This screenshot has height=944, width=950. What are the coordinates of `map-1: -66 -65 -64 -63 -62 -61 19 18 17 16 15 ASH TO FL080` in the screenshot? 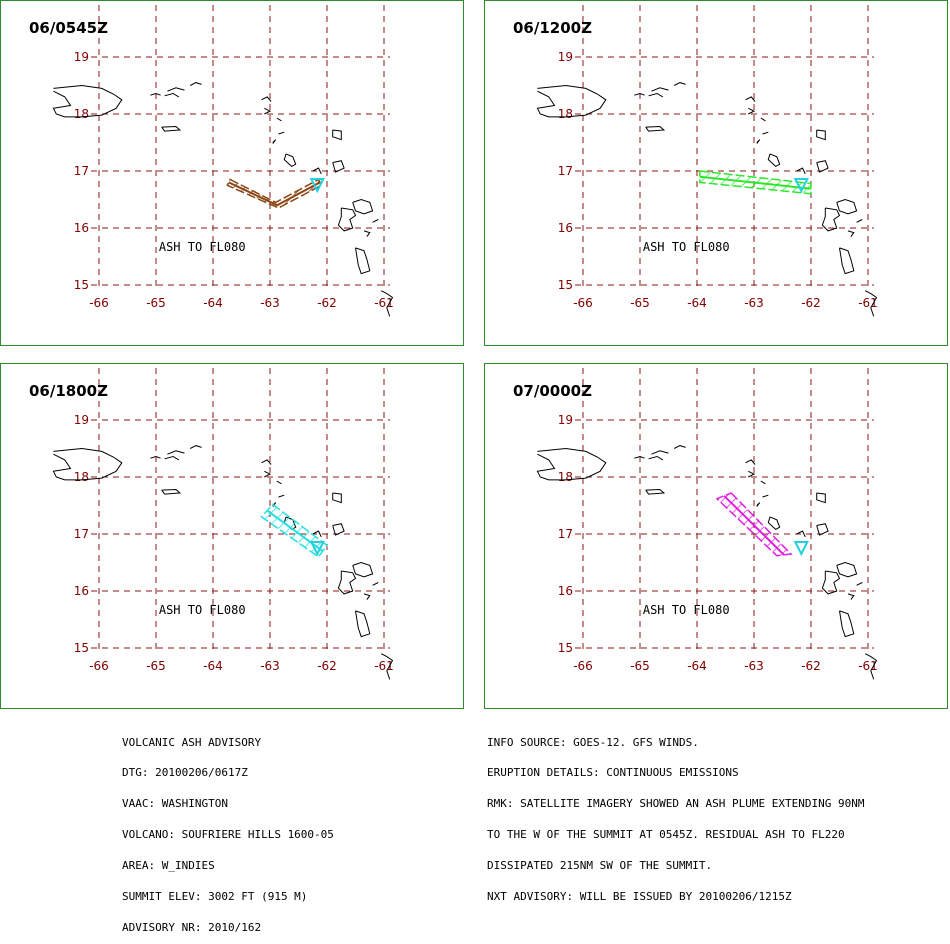 It's located at (223, 161).